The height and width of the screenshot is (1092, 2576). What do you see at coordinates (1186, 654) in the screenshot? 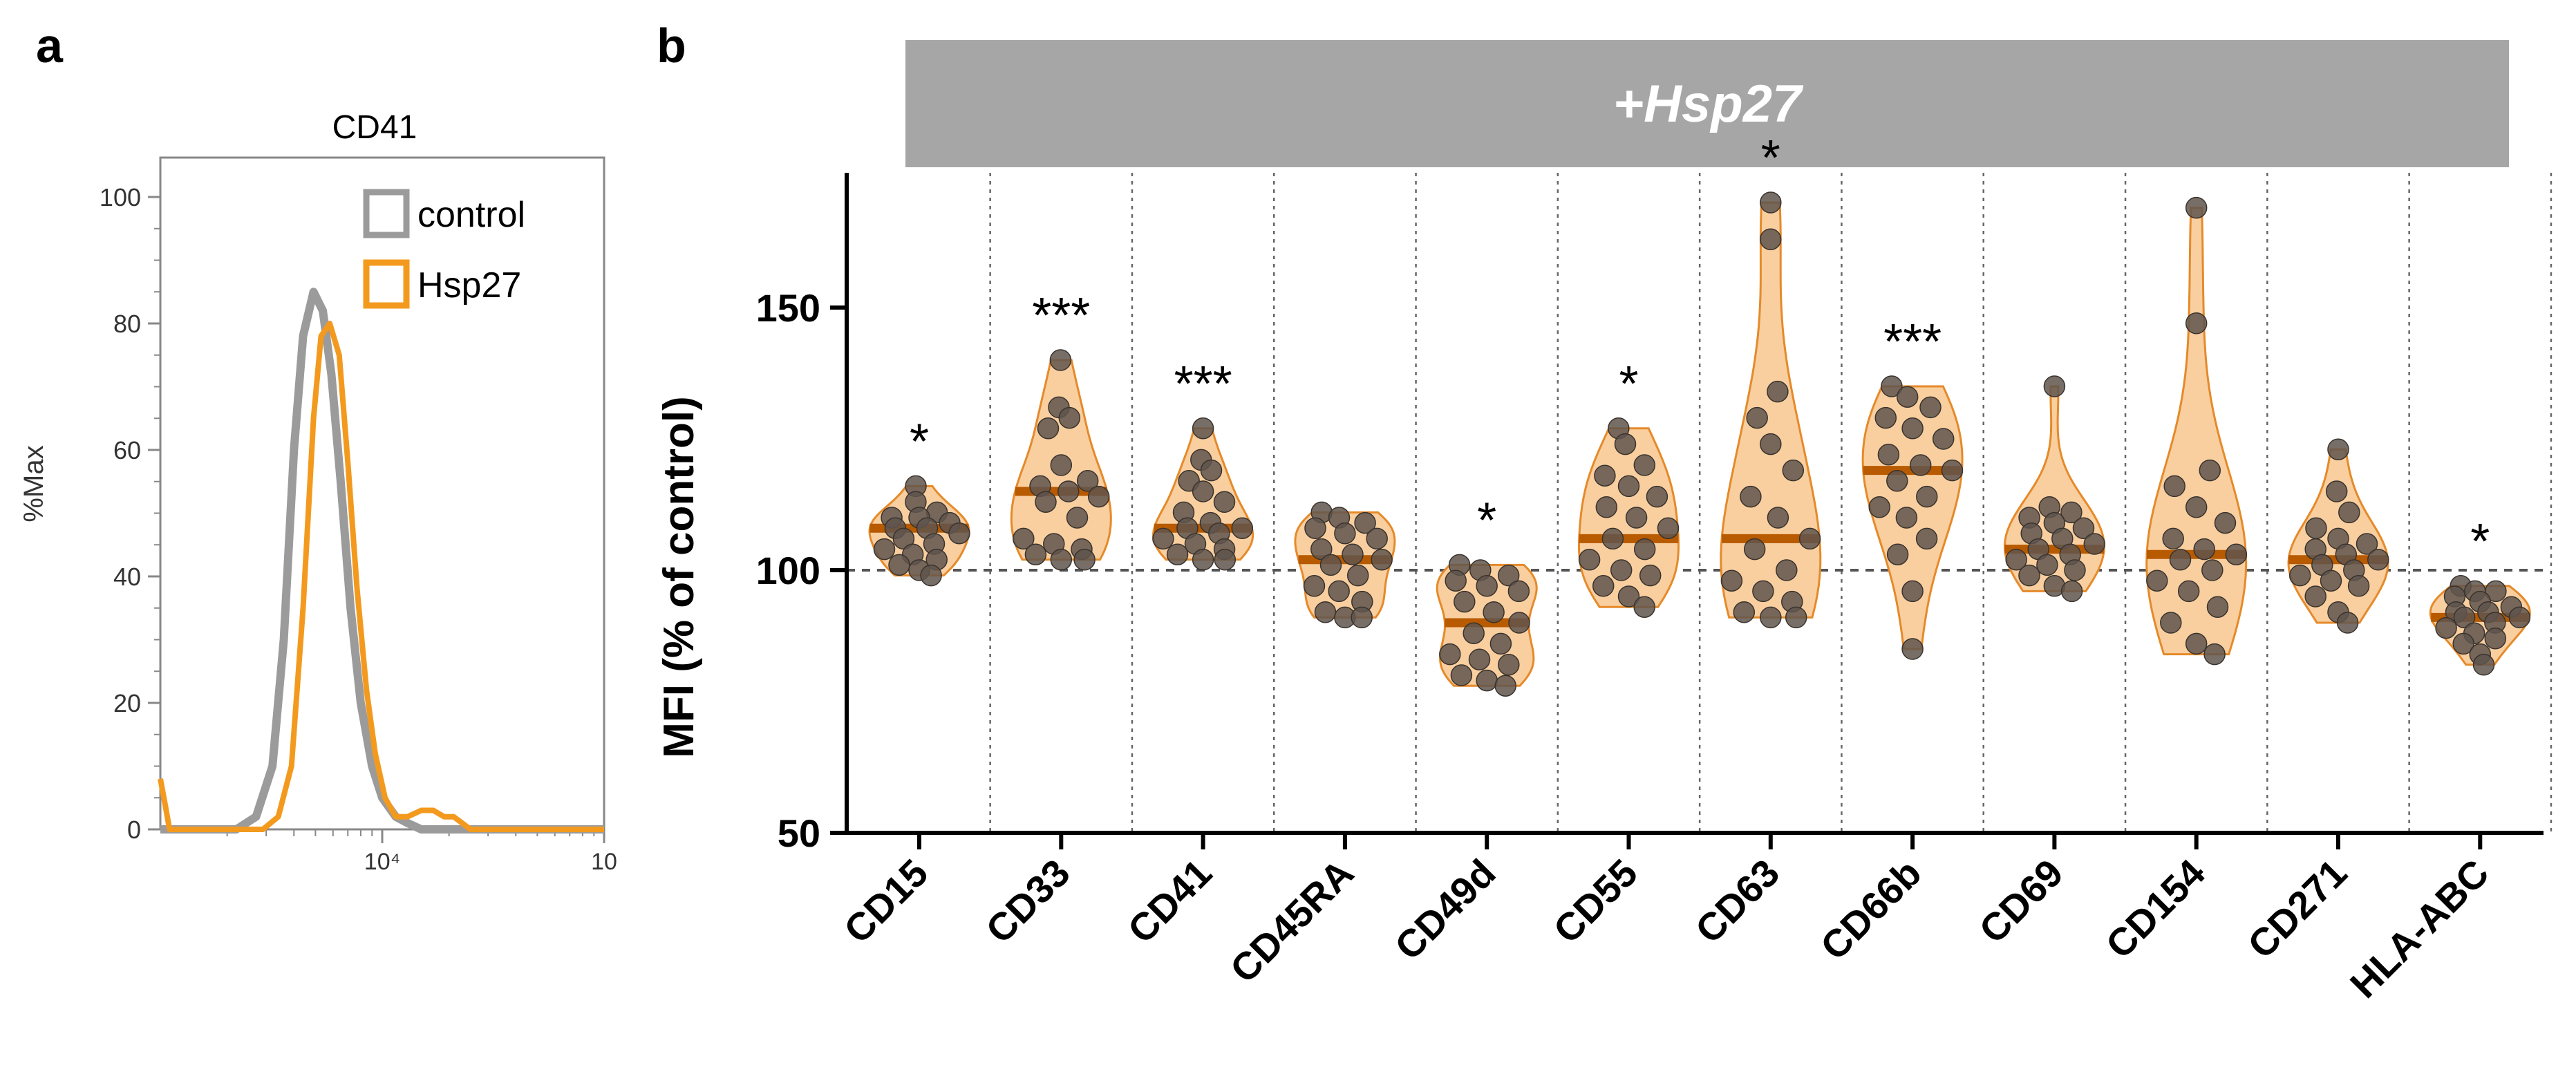
I see `violin-group-cd41: CD41 ***` at bounding box center [1186, 654].